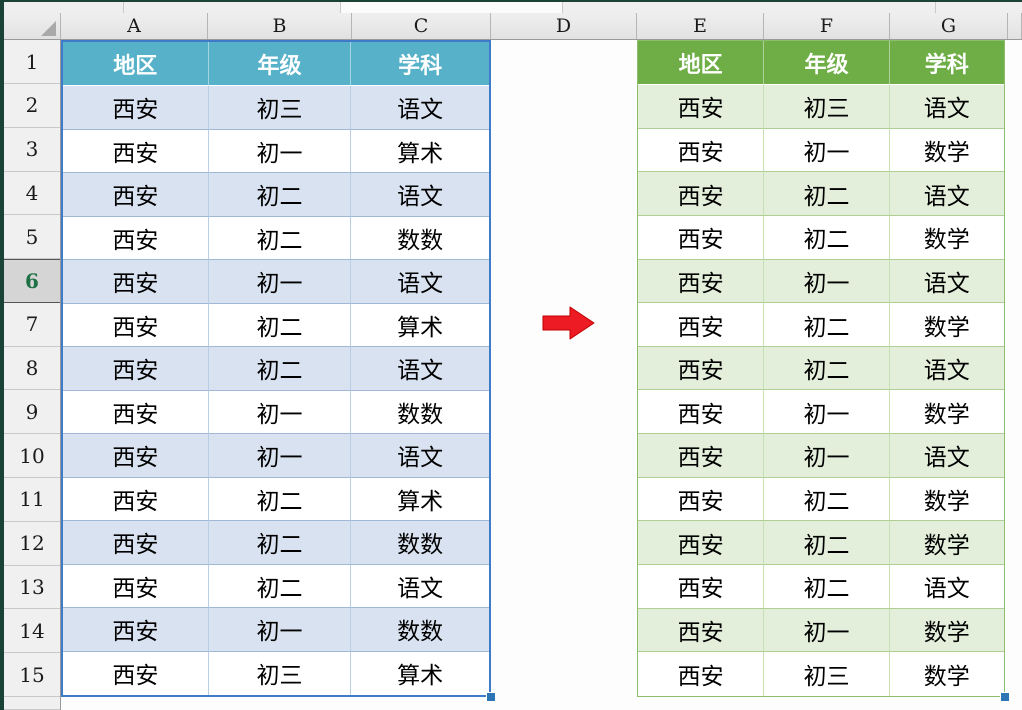  Describe the element at coordinates (564, 26) in the screenshot. I see `column-header-D: D` at that location.